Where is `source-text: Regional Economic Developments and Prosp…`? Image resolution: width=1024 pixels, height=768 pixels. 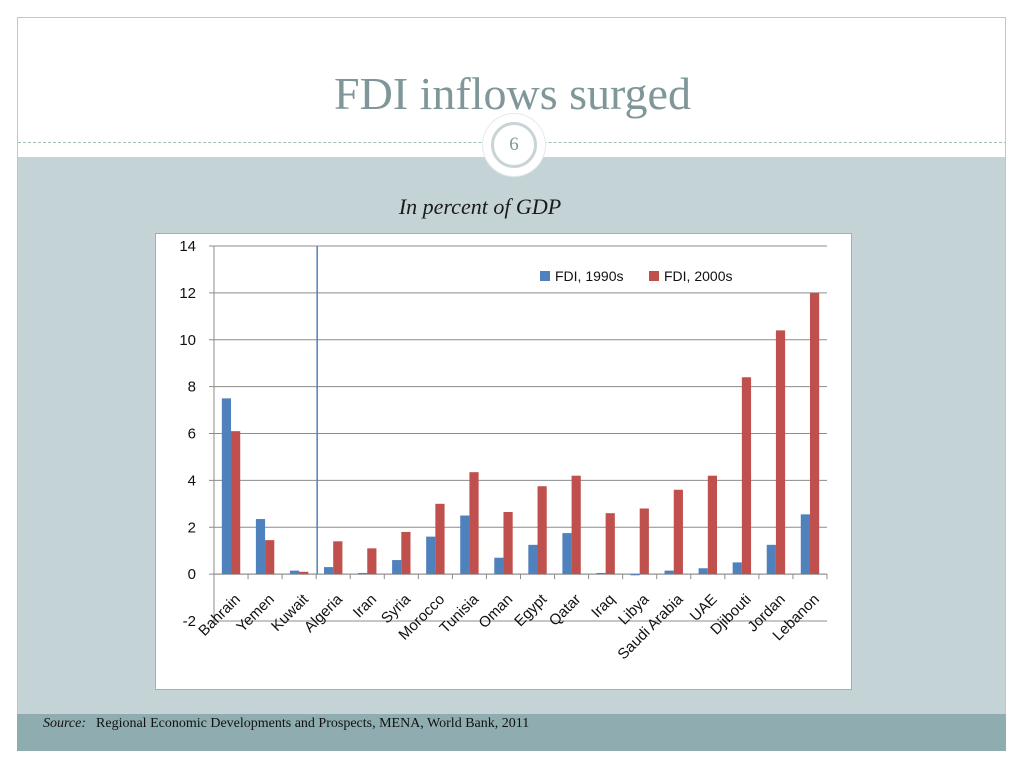
source-text: Regional Economic Developments and Prosp… is located at coordinates (313, 723).